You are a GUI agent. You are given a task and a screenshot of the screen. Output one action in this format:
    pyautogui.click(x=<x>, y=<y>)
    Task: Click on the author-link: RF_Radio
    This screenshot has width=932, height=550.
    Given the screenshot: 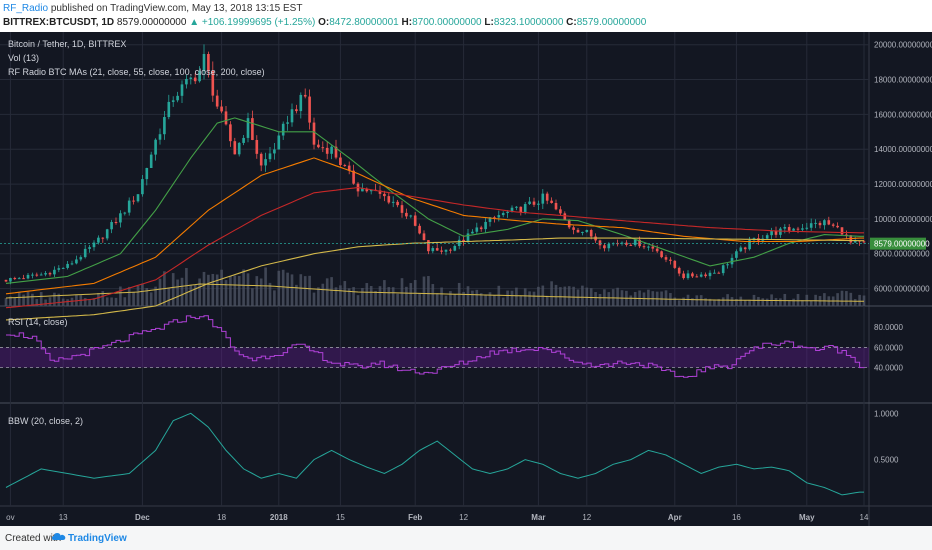 What is the action you would take?
    pyautogui.click(x=26, y=8)
    